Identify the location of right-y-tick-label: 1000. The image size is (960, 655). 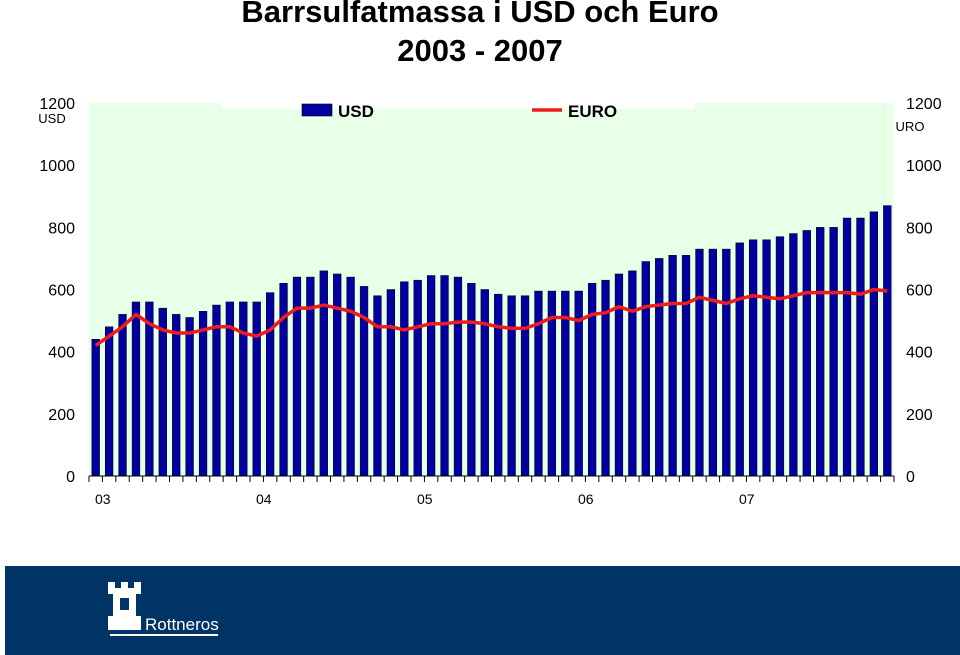
(924, 166).